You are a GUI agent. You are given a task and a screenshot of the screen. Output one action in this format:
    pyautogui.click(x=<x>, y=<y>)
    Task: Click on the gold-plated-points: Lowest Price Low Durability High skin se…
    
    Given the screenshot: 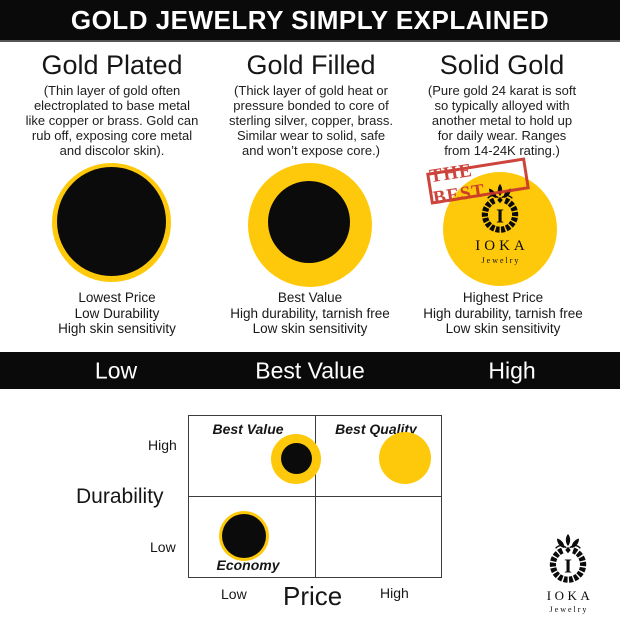 What is the action you would take?
    pyautogui.click(x=117, y=313)
    